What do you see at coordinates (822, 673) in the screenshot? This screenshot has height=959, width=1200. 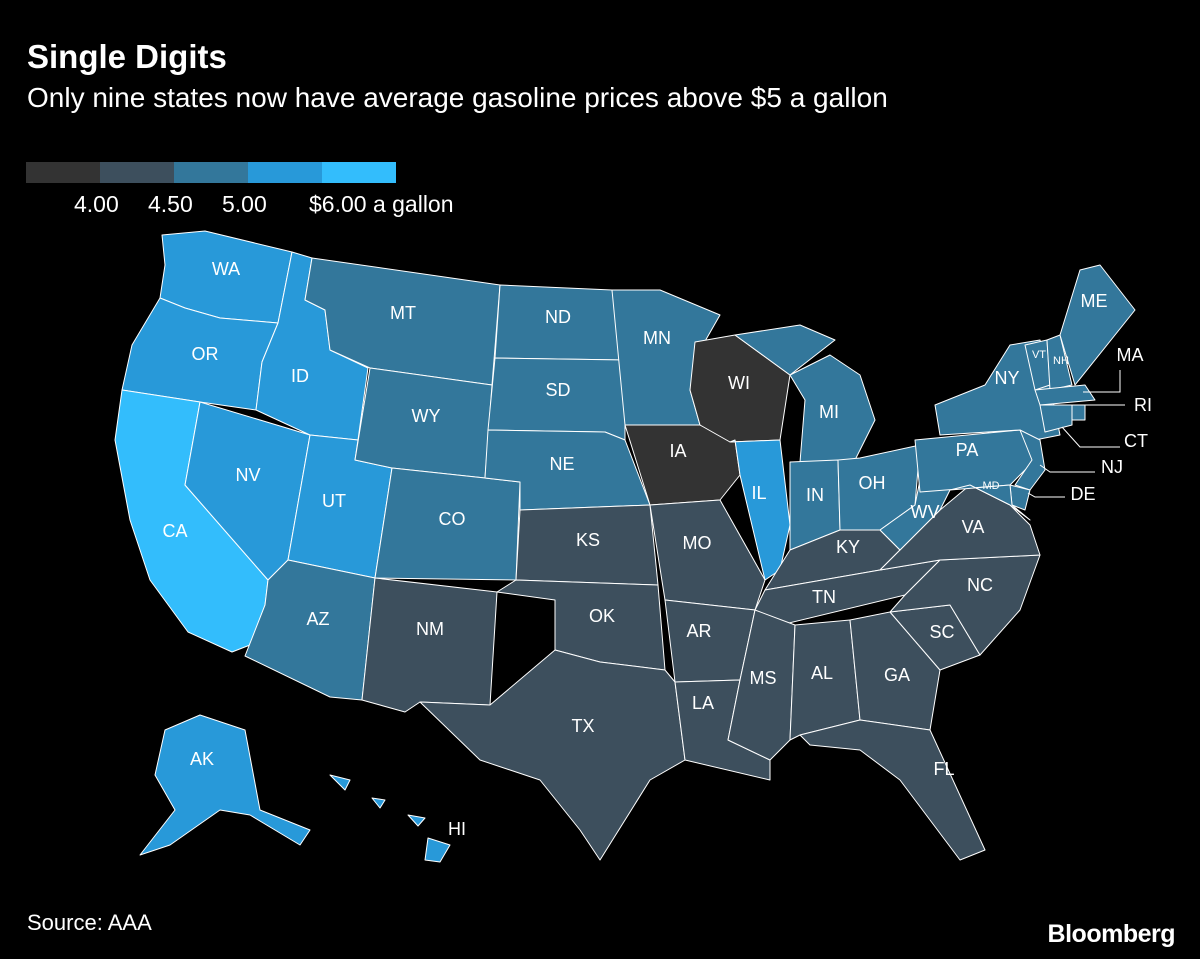 I see `state-label-al: AL` at bounding box center [822, 673].